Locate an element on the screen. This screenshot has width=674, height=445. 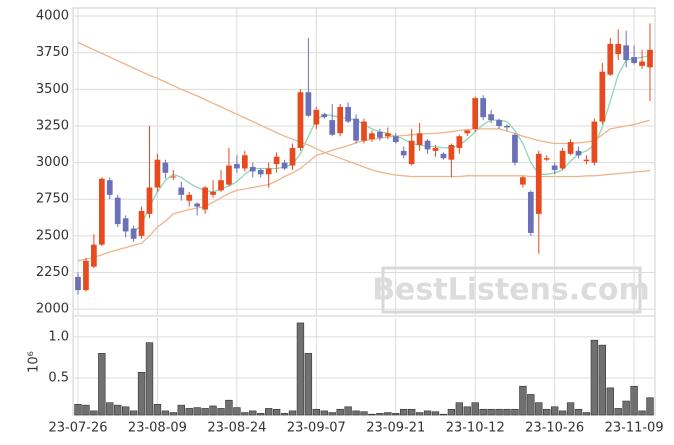
watermark-box is located at coordinates (511, 290).